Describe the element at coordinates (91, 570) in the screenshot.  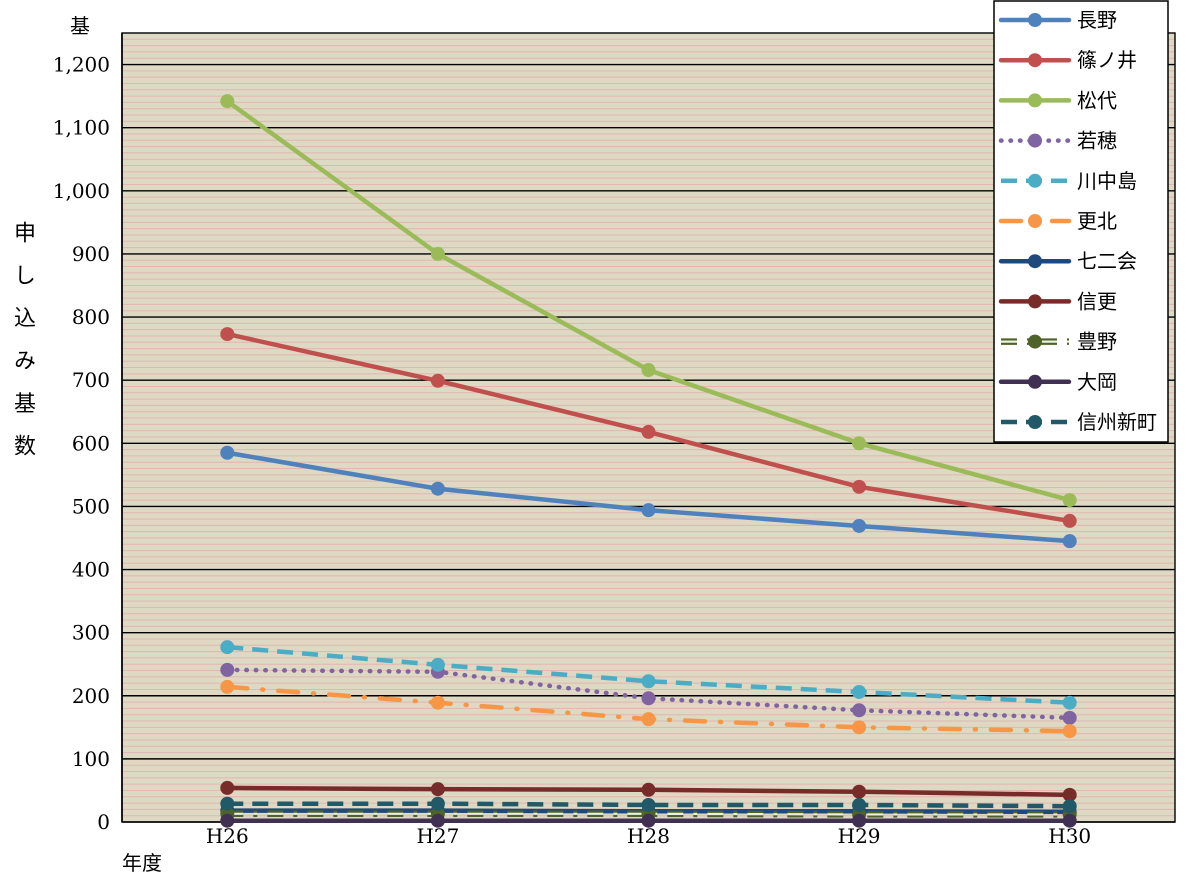
I see `y-tick-label: 400` at that location.